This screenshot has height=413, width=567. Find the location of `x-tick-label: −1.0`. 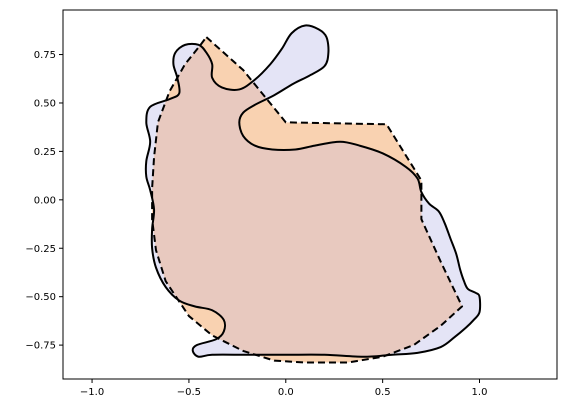

x-tick-label: −1.0 is located at coordinates (92, 392).